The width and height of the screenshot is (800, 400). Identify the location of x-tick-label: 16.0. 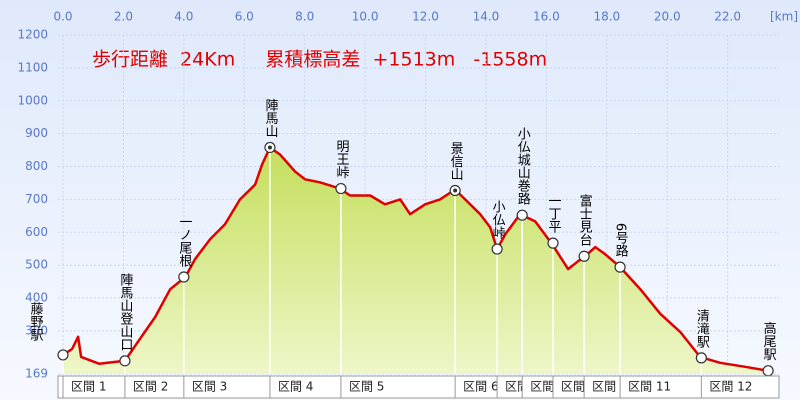
(546, 17).